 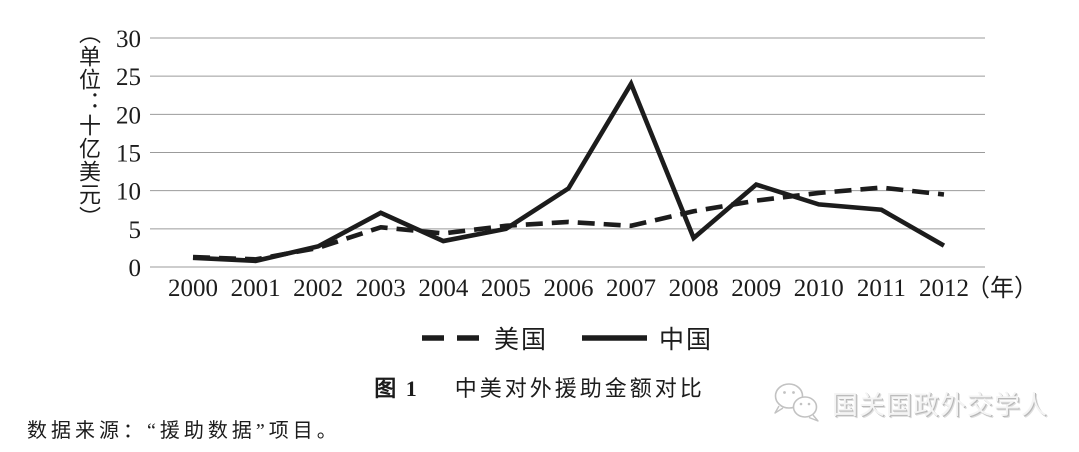 I want to click on watermark: 国关国政外交学人, so click(x=909, y=403).